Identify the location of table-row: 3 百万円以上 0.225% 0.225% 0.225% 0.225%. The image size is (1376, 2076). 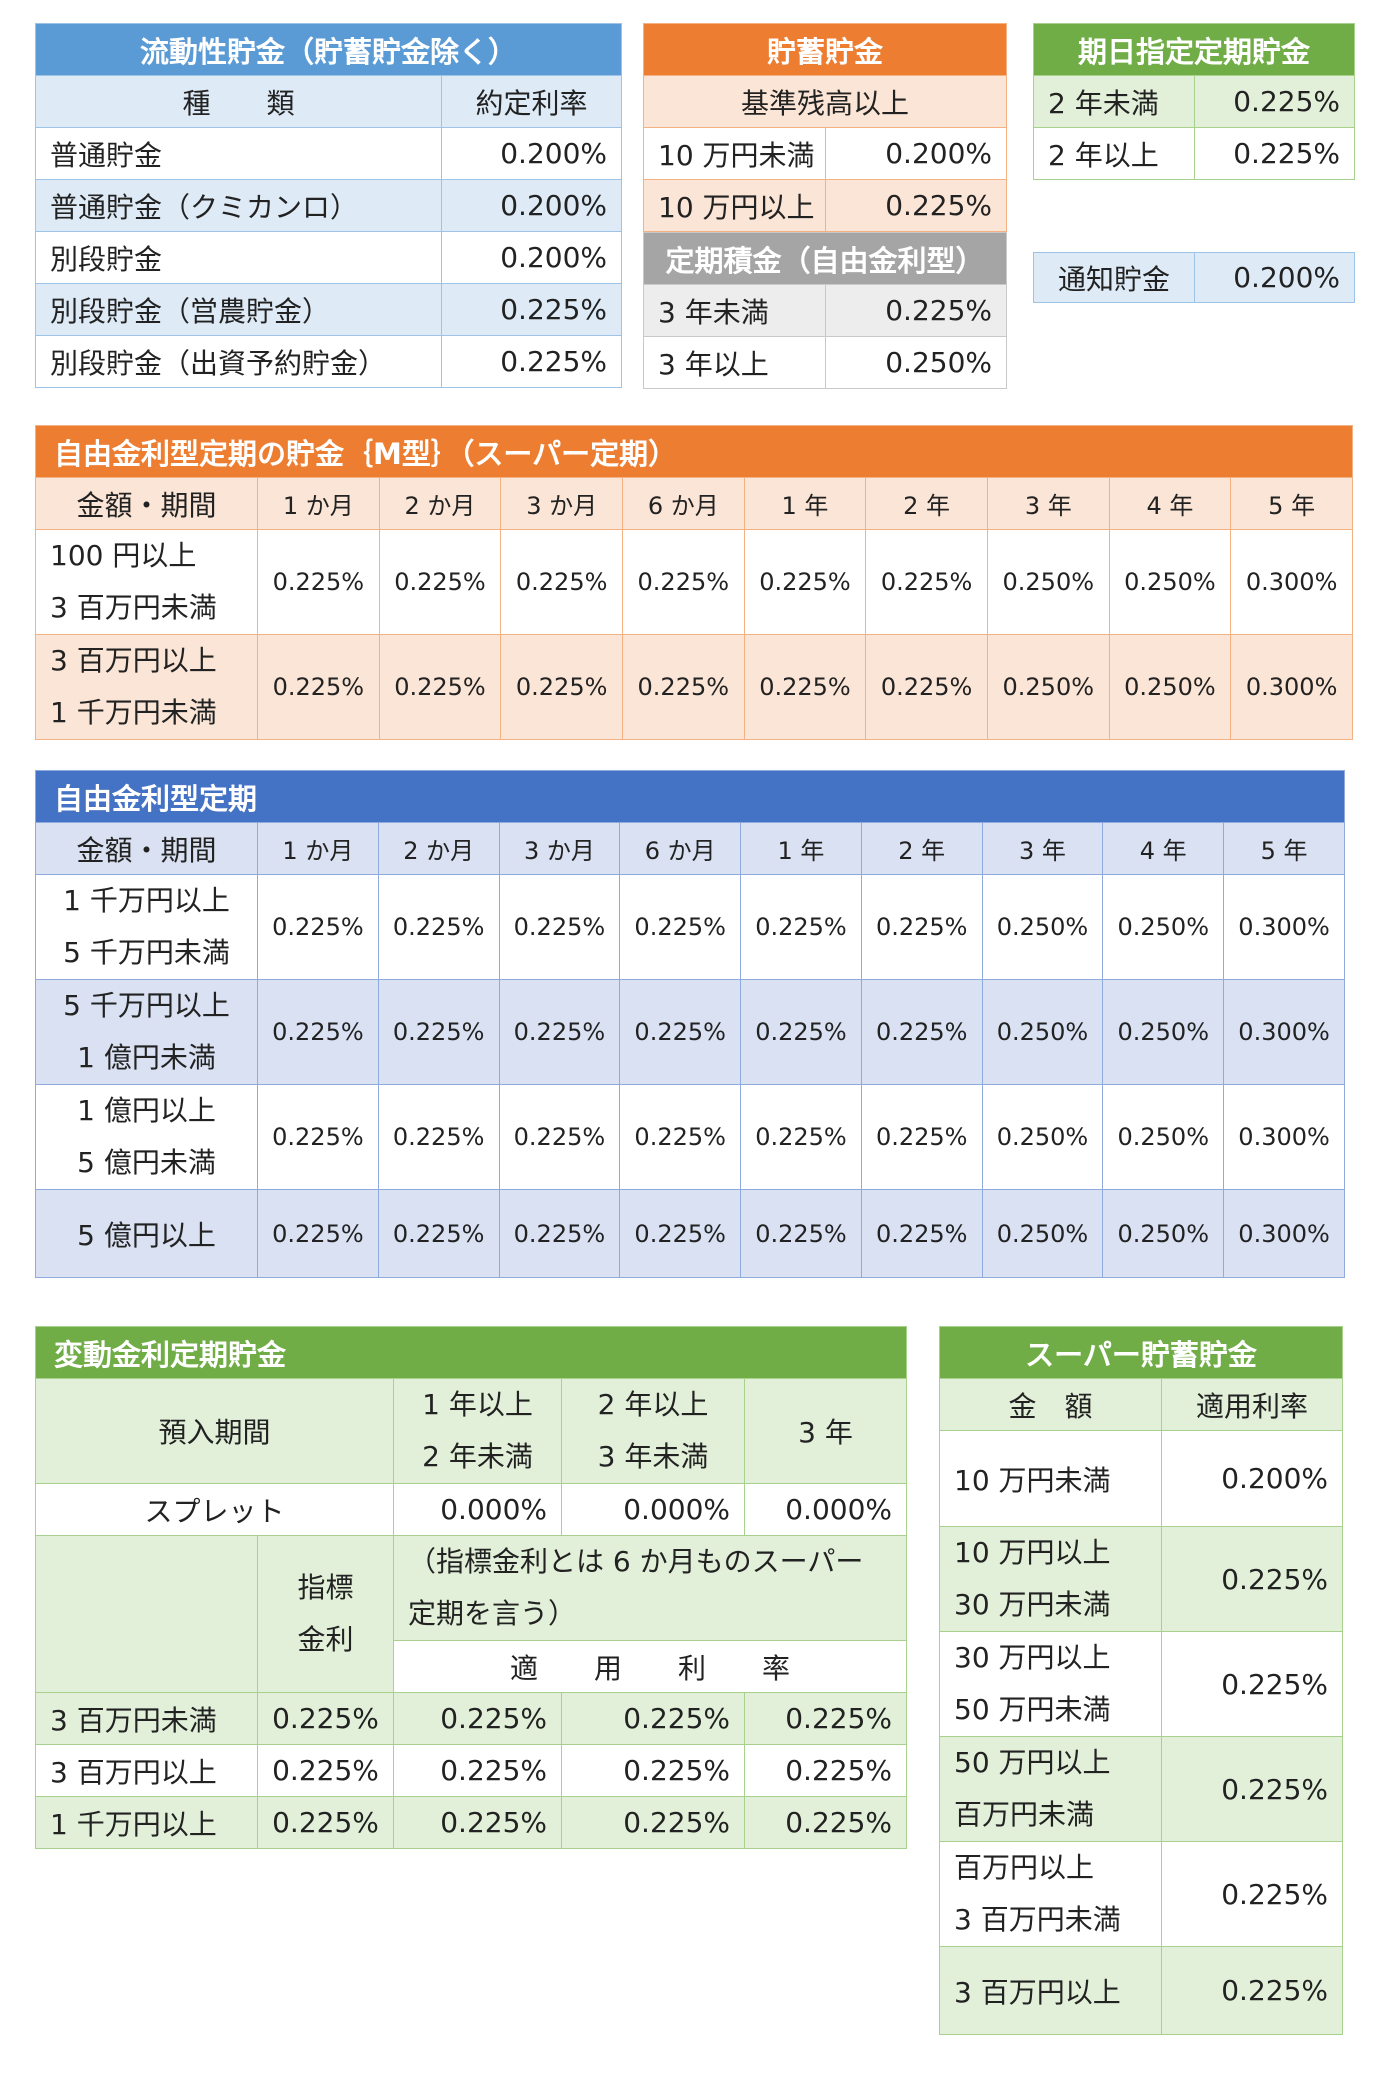
(471, 1770).